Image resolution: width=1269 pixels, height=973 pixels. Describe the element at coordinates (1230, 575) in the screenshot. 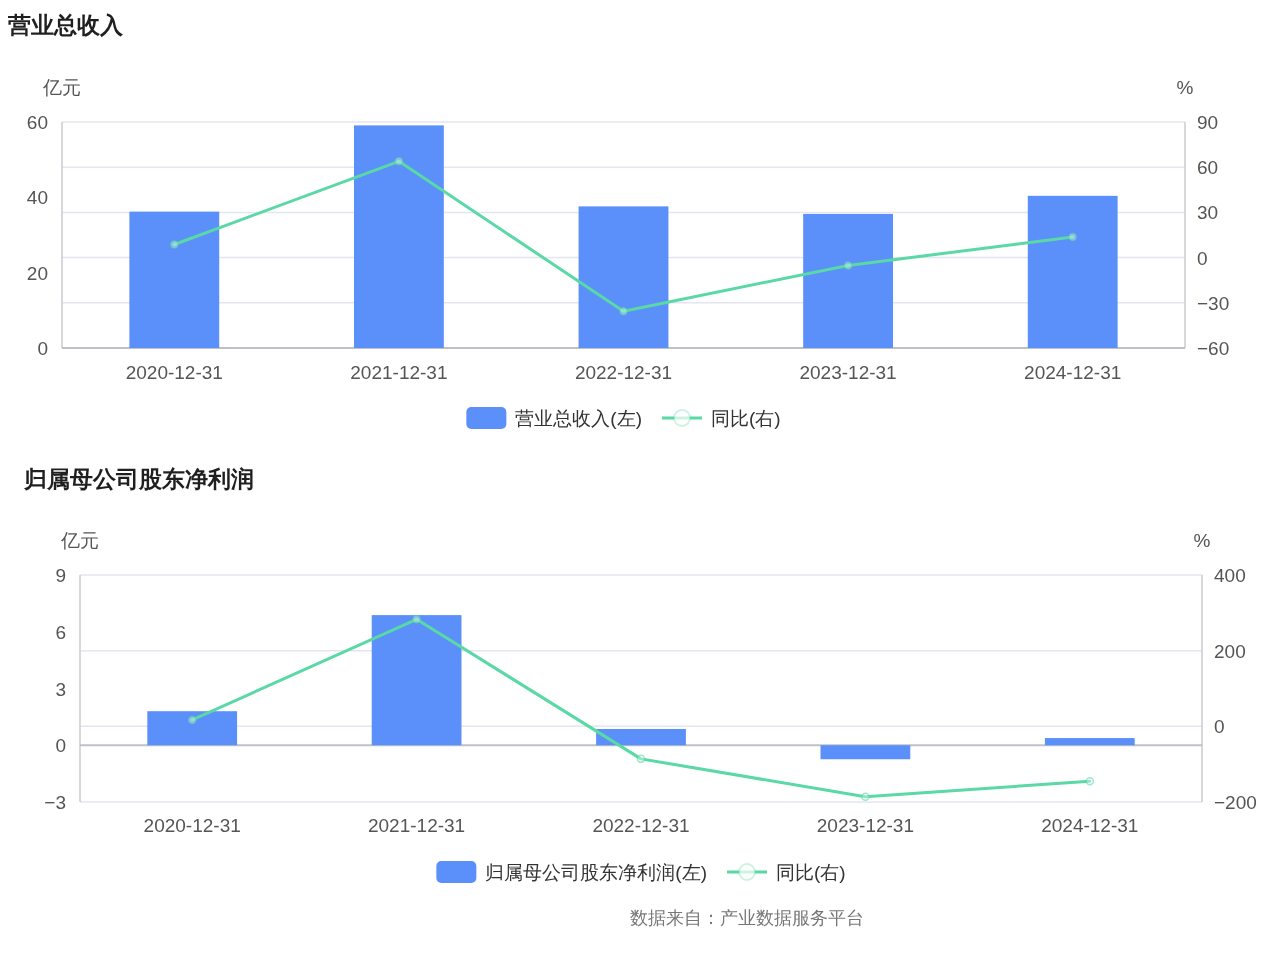

I see `y2-tick-label: 400` at that location.